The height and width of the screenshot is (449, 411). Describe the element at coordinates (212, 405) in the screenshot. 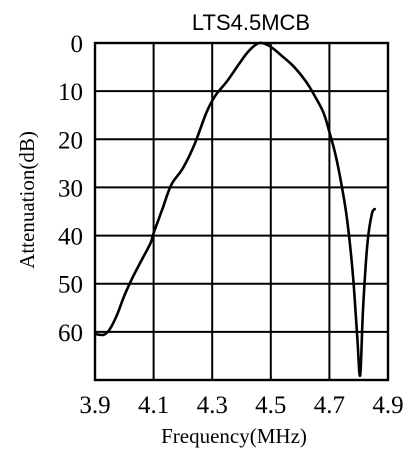

I see `x-tick-label: 4.3` at that location.